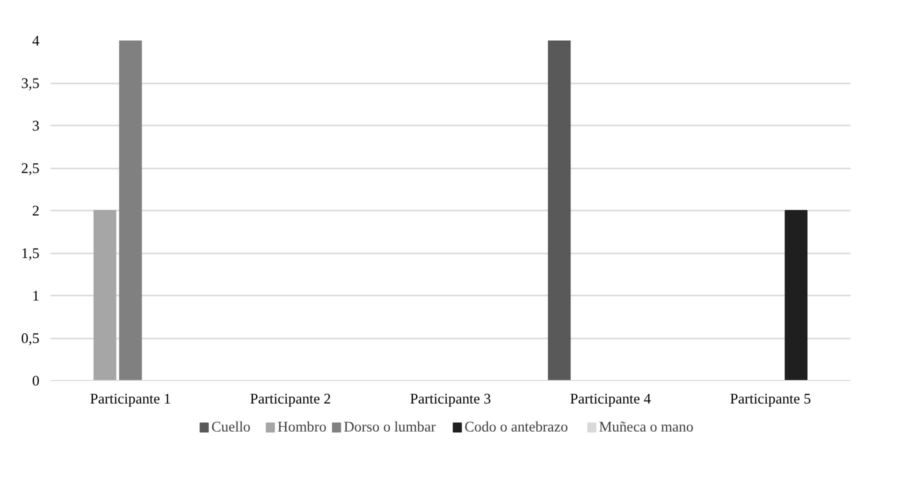 The width and height of the screenshot is (915, 484). Describe the element at coordinates (30, 84) in the screenshot. I see `y-tick-label: 3,5` at that location.